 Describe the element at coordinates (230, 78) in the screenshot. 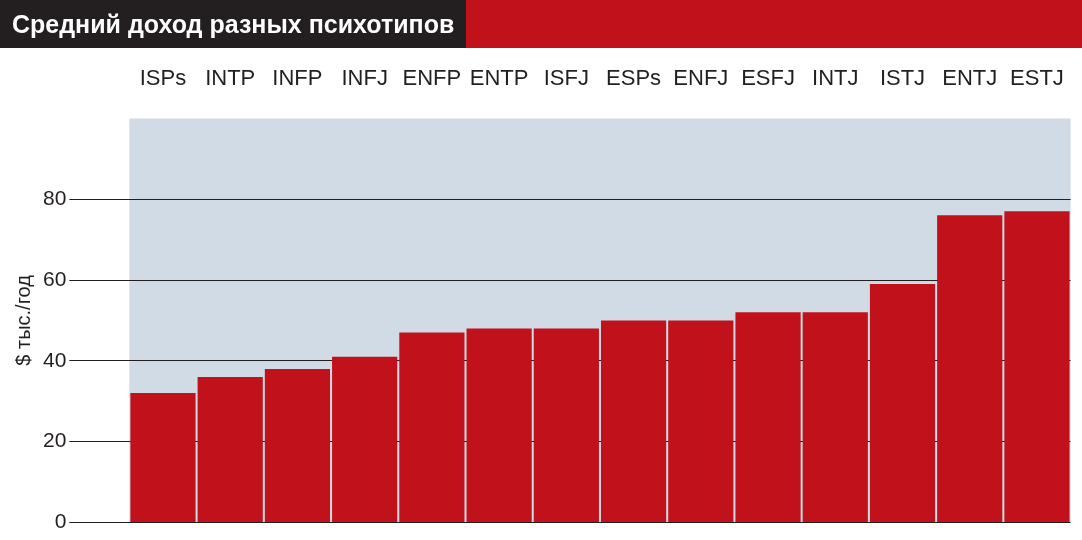

I see `x-tick-label: INTP` at that location.